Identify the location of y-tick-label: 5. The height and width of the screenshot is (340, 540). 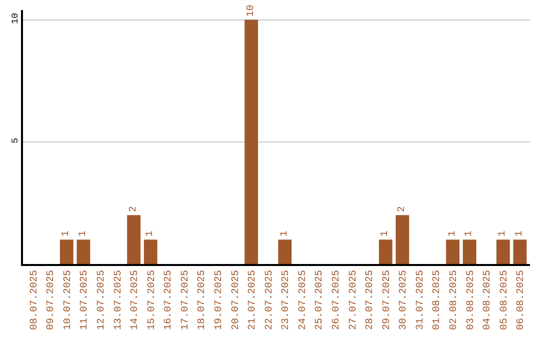
(15, 141).